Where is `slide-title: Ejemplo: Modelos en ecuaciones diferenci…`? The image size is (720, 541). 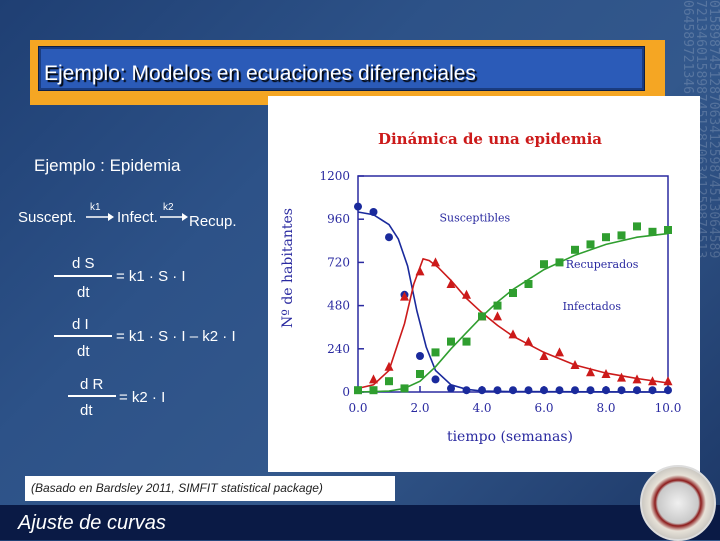 slide-title: Ejemplo: Modelos en ecuaciones diferenci… is located at coordinates (260, 73).